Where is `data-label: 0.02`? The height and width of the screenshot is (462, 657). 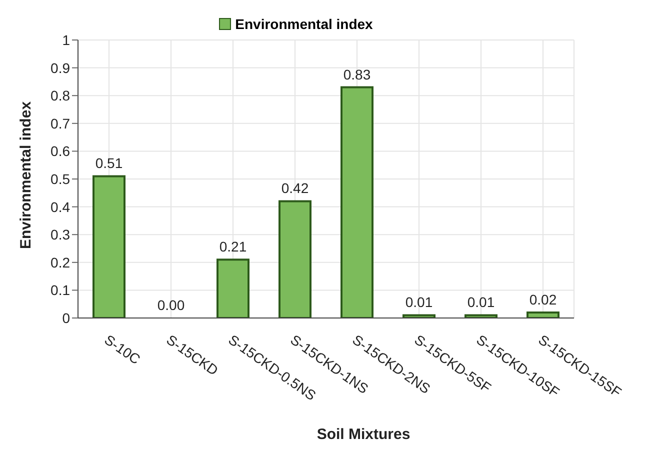
data-label: 0.02 is located at coordinates (543, 299).